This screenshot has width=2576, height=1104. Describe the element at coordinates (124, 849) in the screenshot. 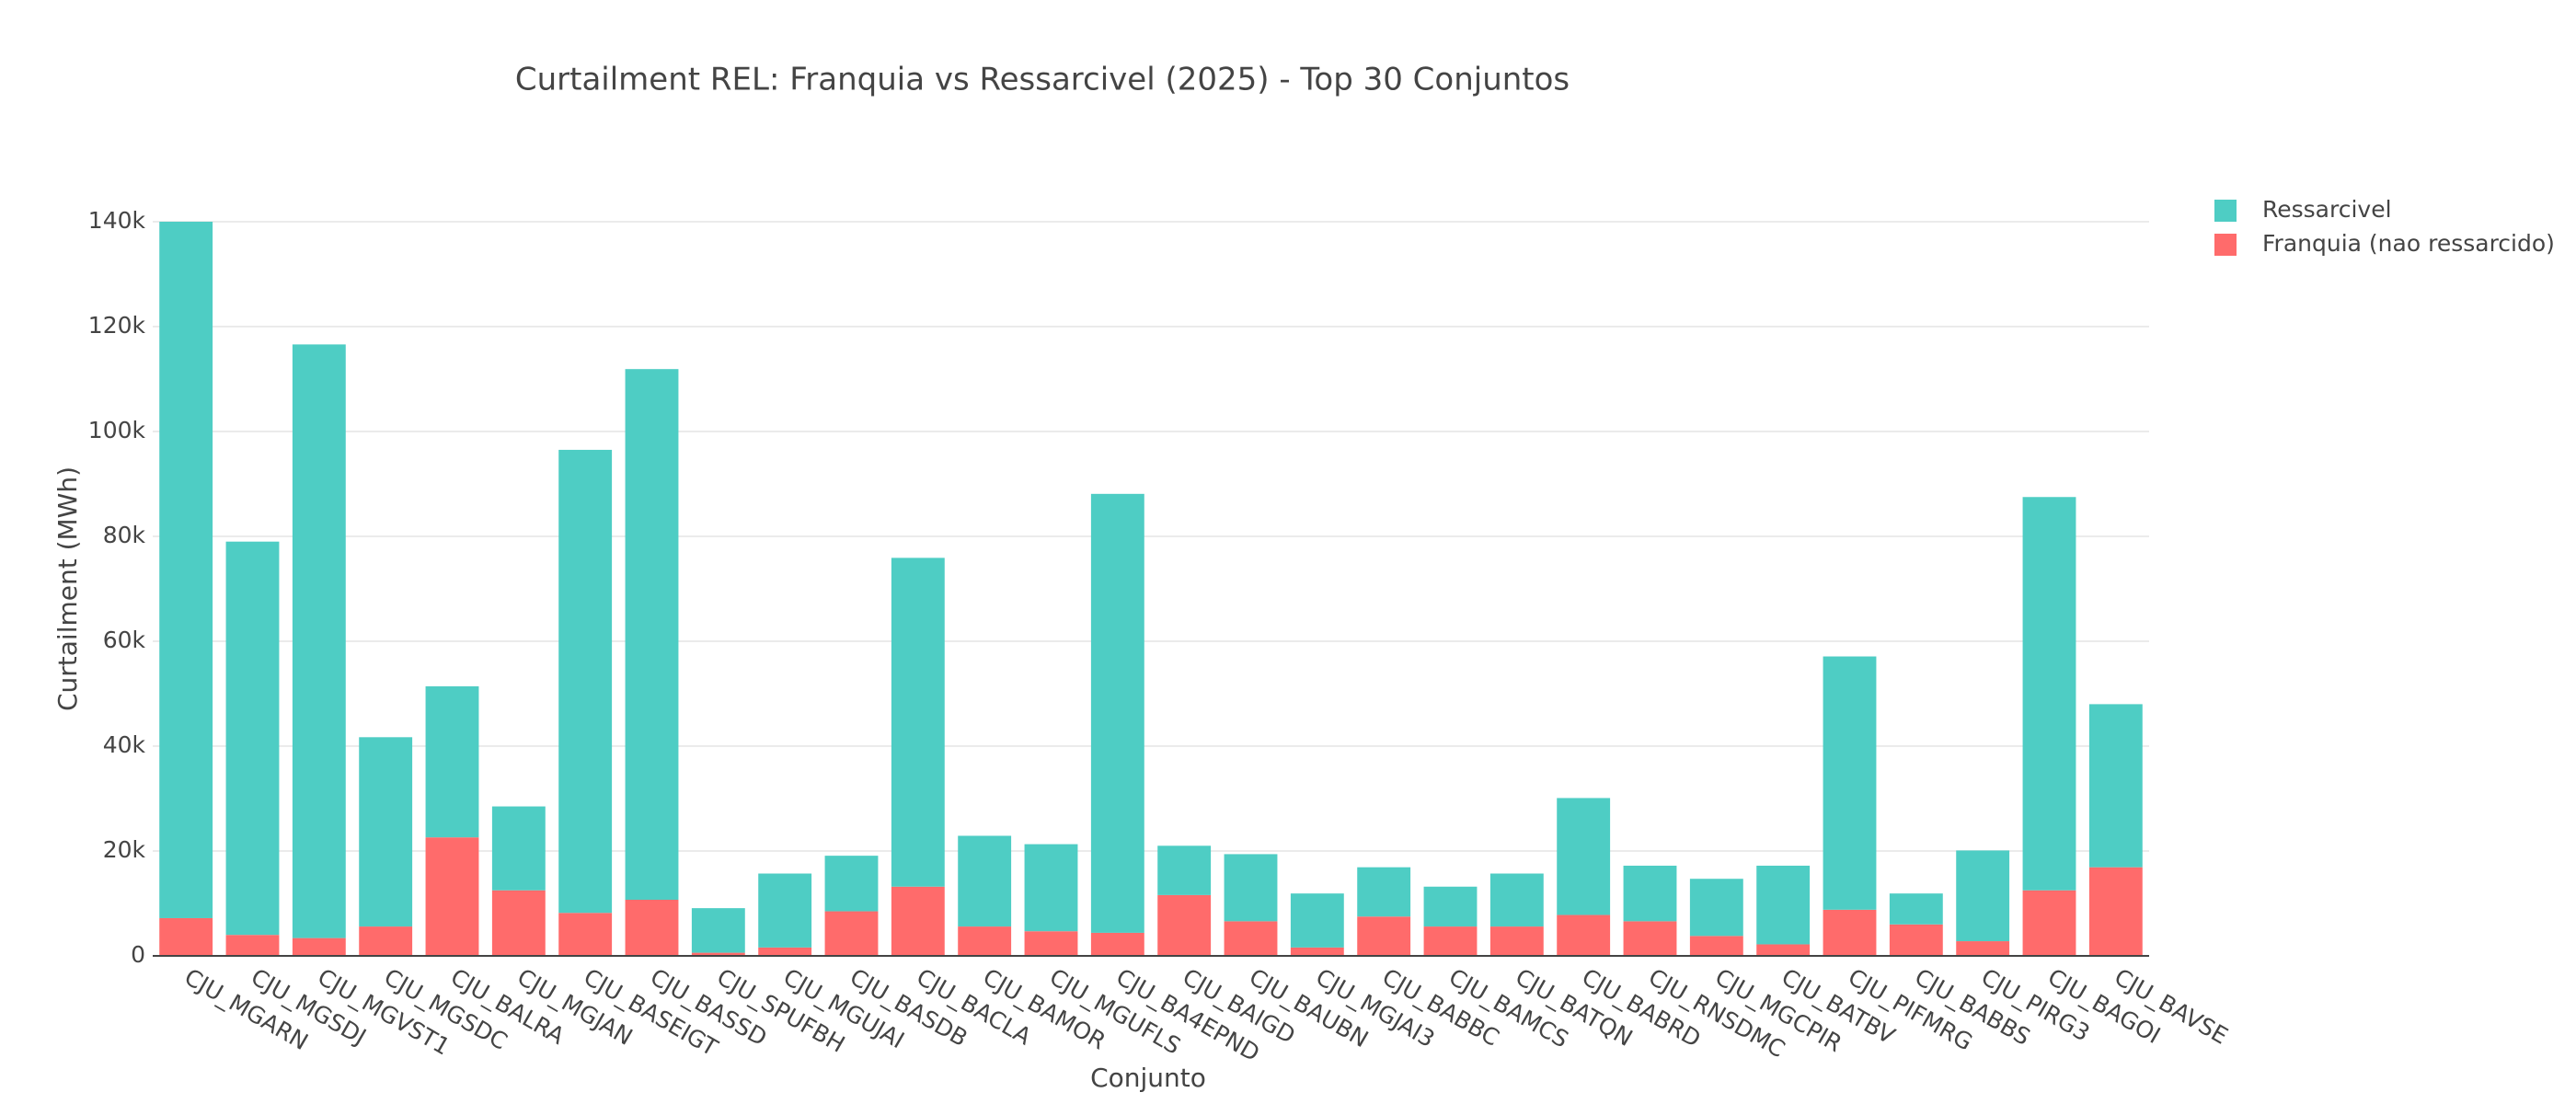

I see `y-tick-label: 20k` at that location.